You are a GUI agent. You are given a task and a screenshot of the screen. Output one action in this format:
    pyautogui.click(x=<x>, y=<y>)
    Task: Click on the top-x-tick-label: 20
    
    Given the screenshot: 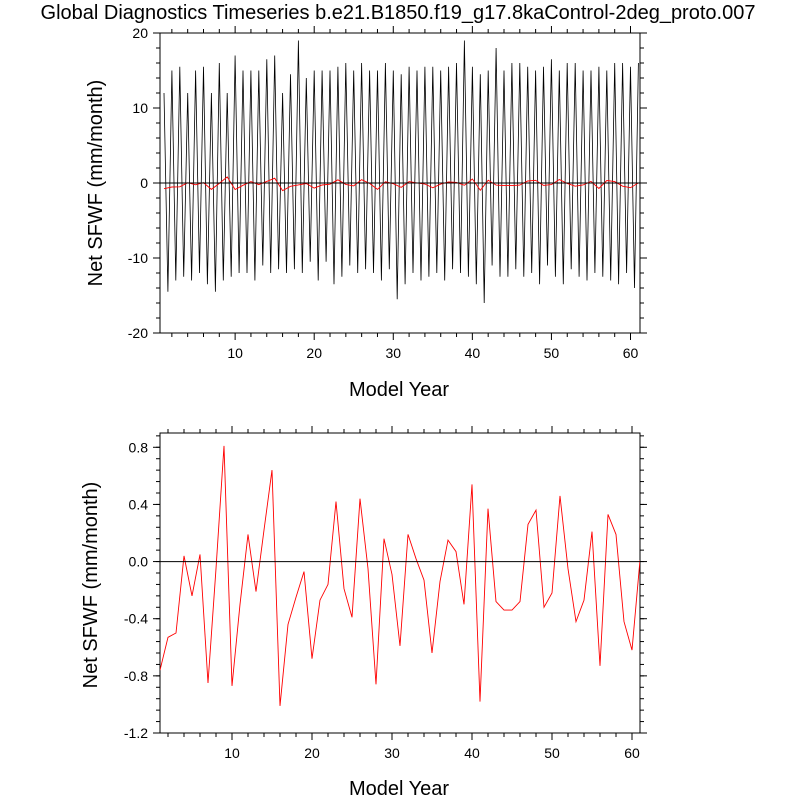 What is the action you would take?
    pyautogui.click(x=314, y=353)
    